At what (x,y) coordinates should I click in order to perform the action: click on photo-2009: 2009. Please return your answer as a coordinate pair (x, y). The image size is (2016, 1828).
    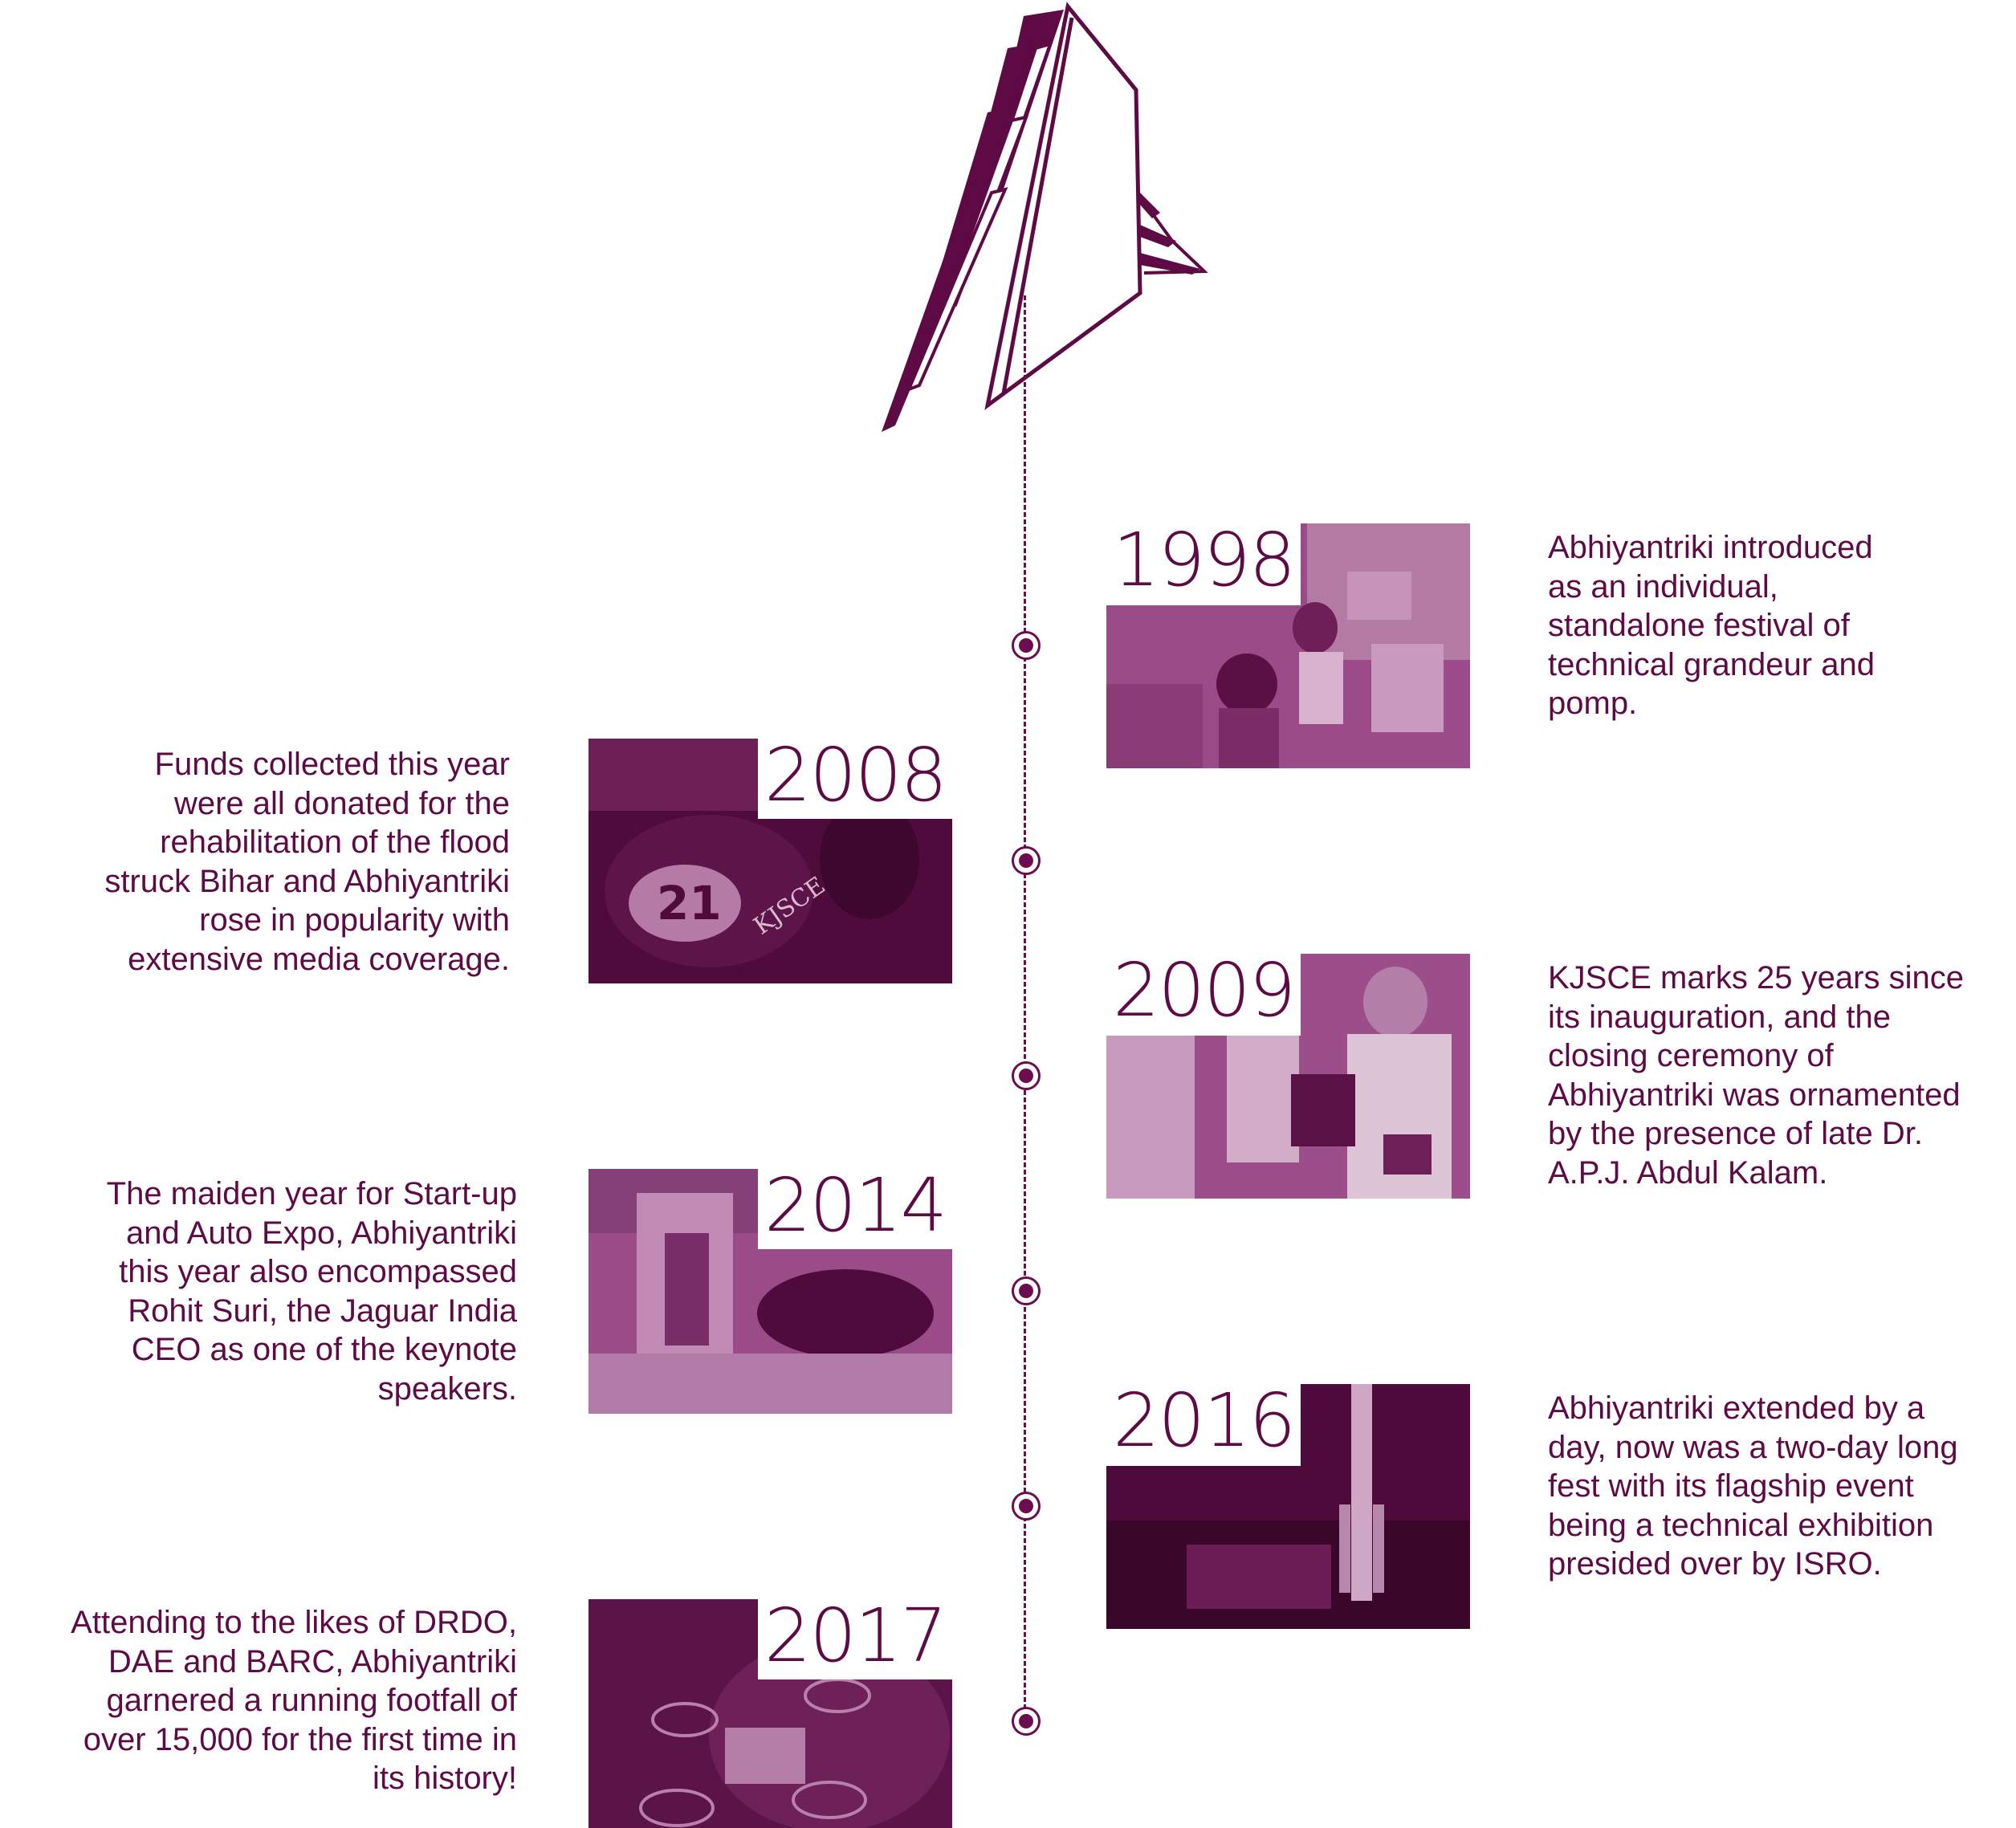
    Looking at the image, I should click on (1288, 1077).